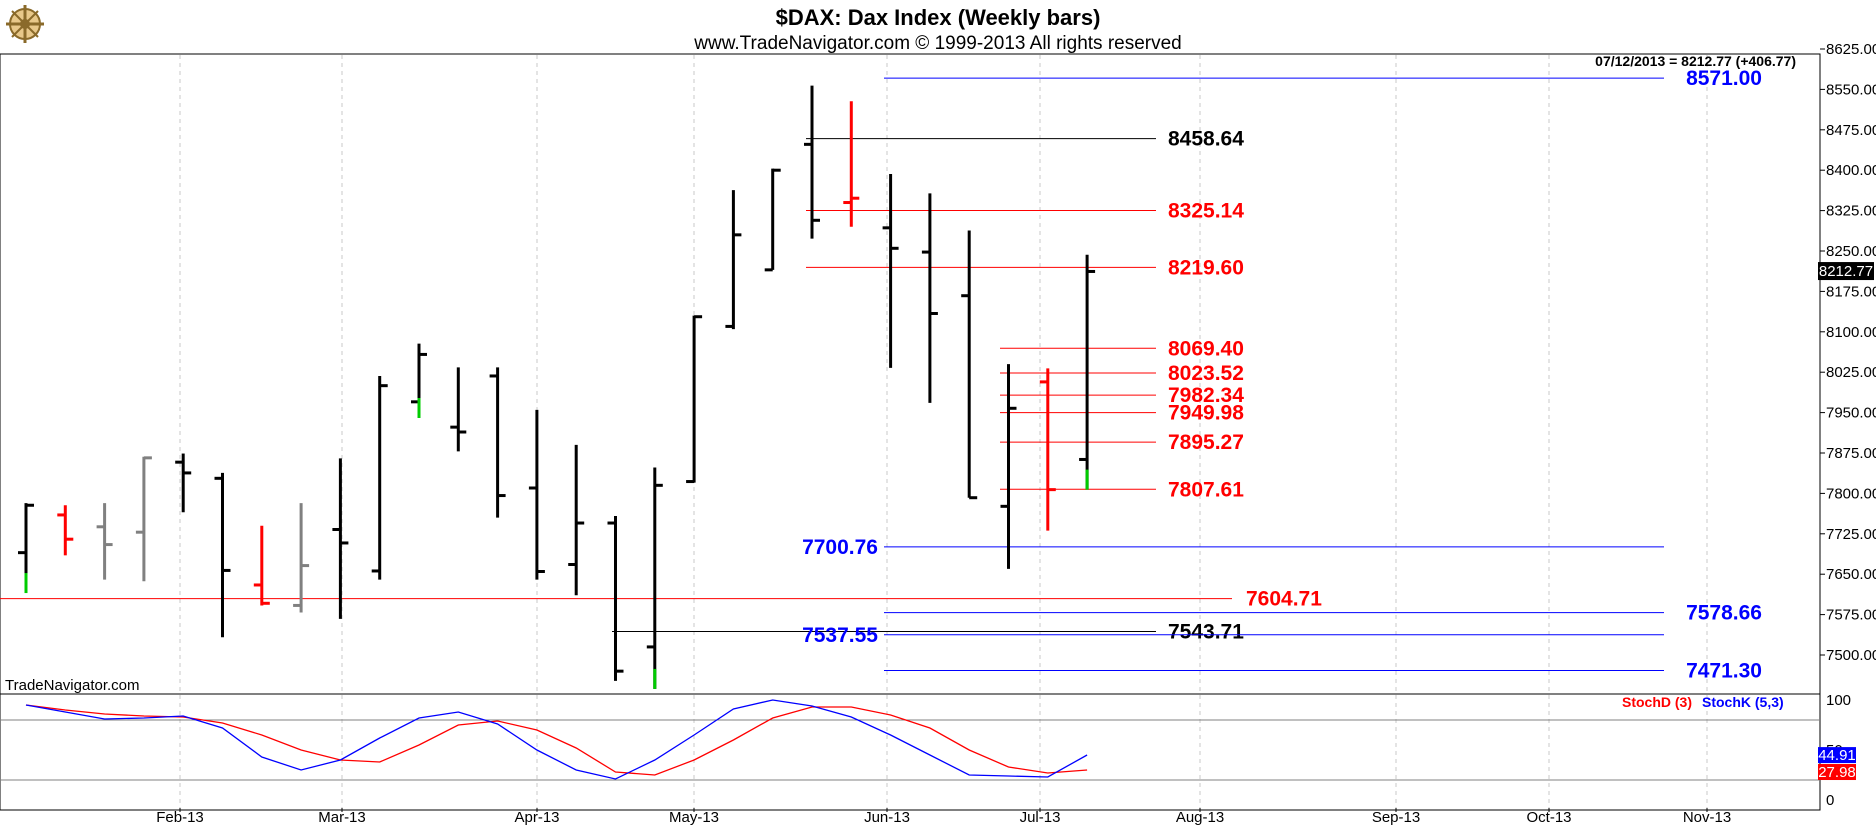 The width and height of the screenshot is (1876, 833). I want to click on y-tick-label: 7725.00, so click(1851, 534).